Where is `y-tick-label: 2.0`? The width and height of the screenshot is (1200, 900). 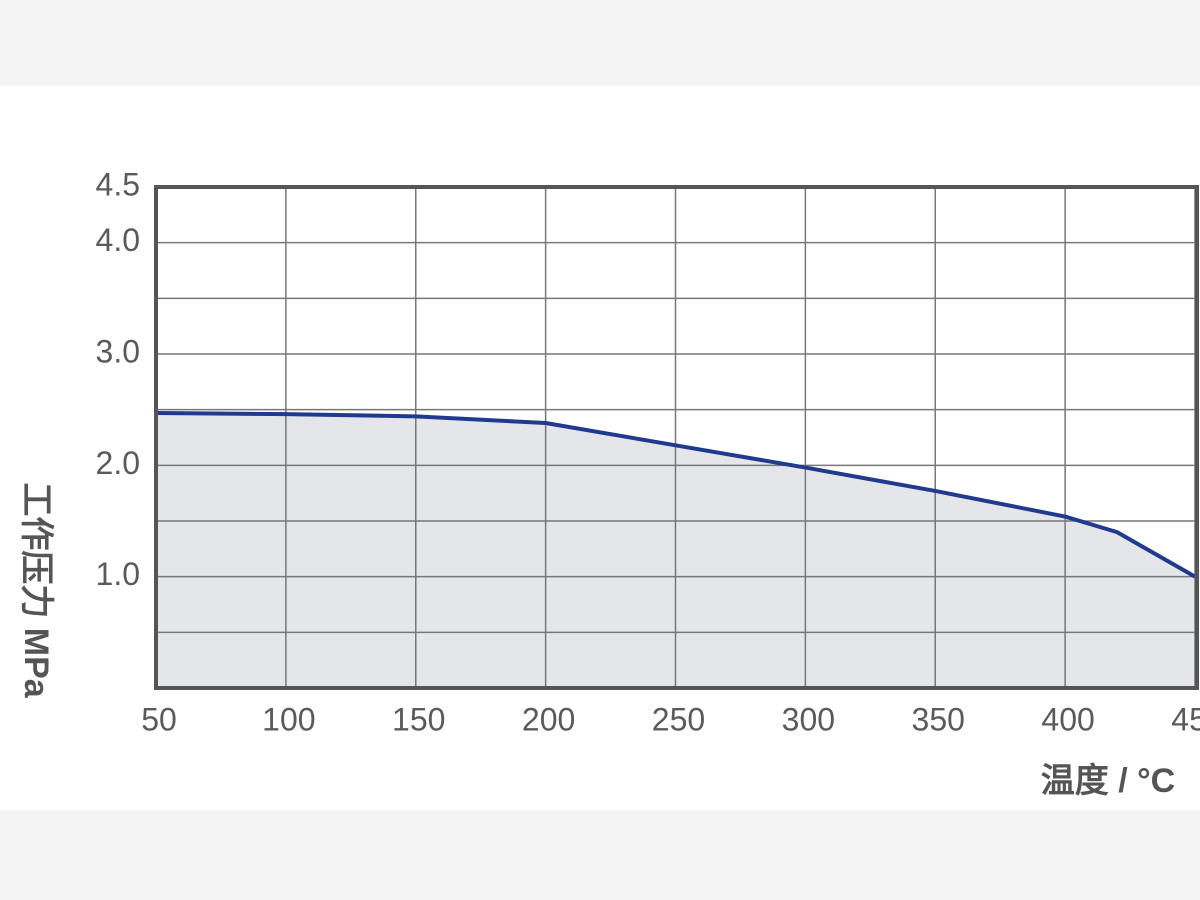
y-tick-label: 2.0 is located at coordinates (118, 463).